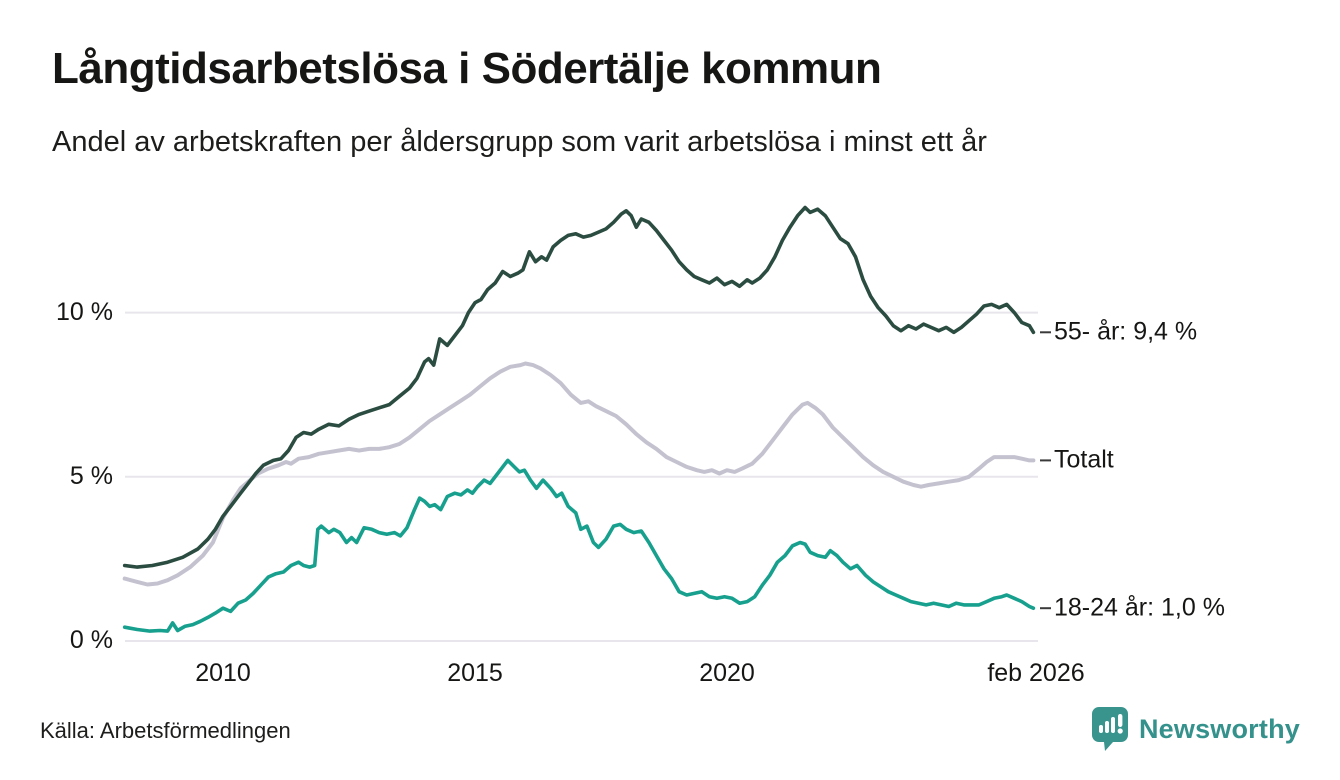 The height and width of the screenshot is (780, 1340). What do you see at coordinates (1109, 729) in the screenshot?
I see `chart-bubble-icon` at bounding box center [1109, 729].